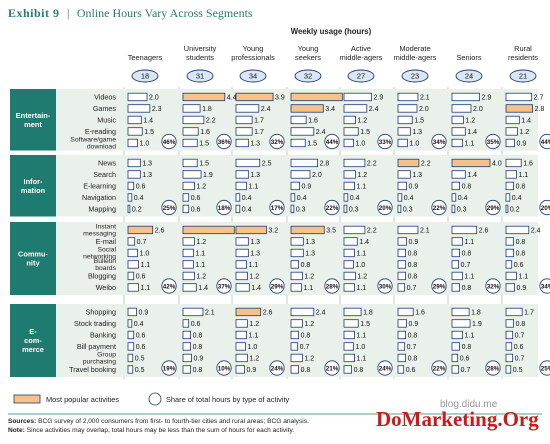 The height and width of the screenshot is (444, 550). Describe the element at coordinates (107, 163) in the screenshot. I see `activity-label: News` at that location.